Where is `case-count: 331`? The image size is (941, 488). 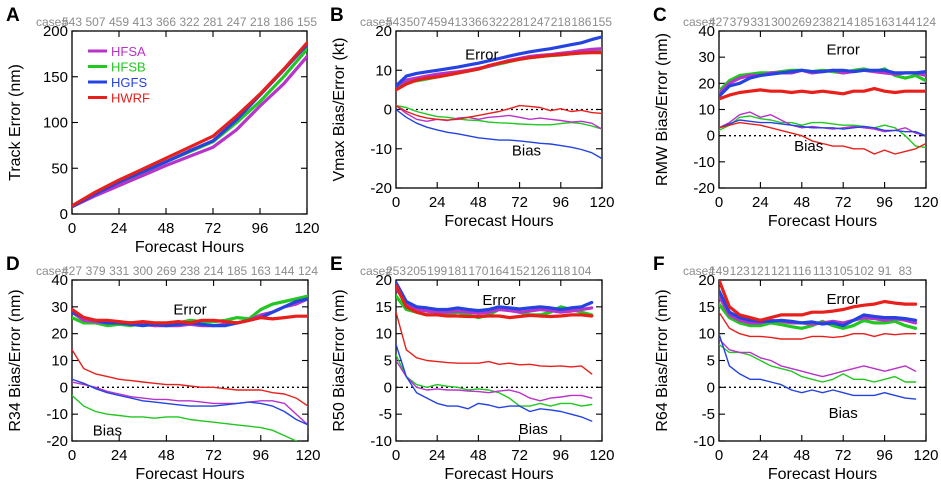 case-count: 331 is located at coordinates (119, 271).